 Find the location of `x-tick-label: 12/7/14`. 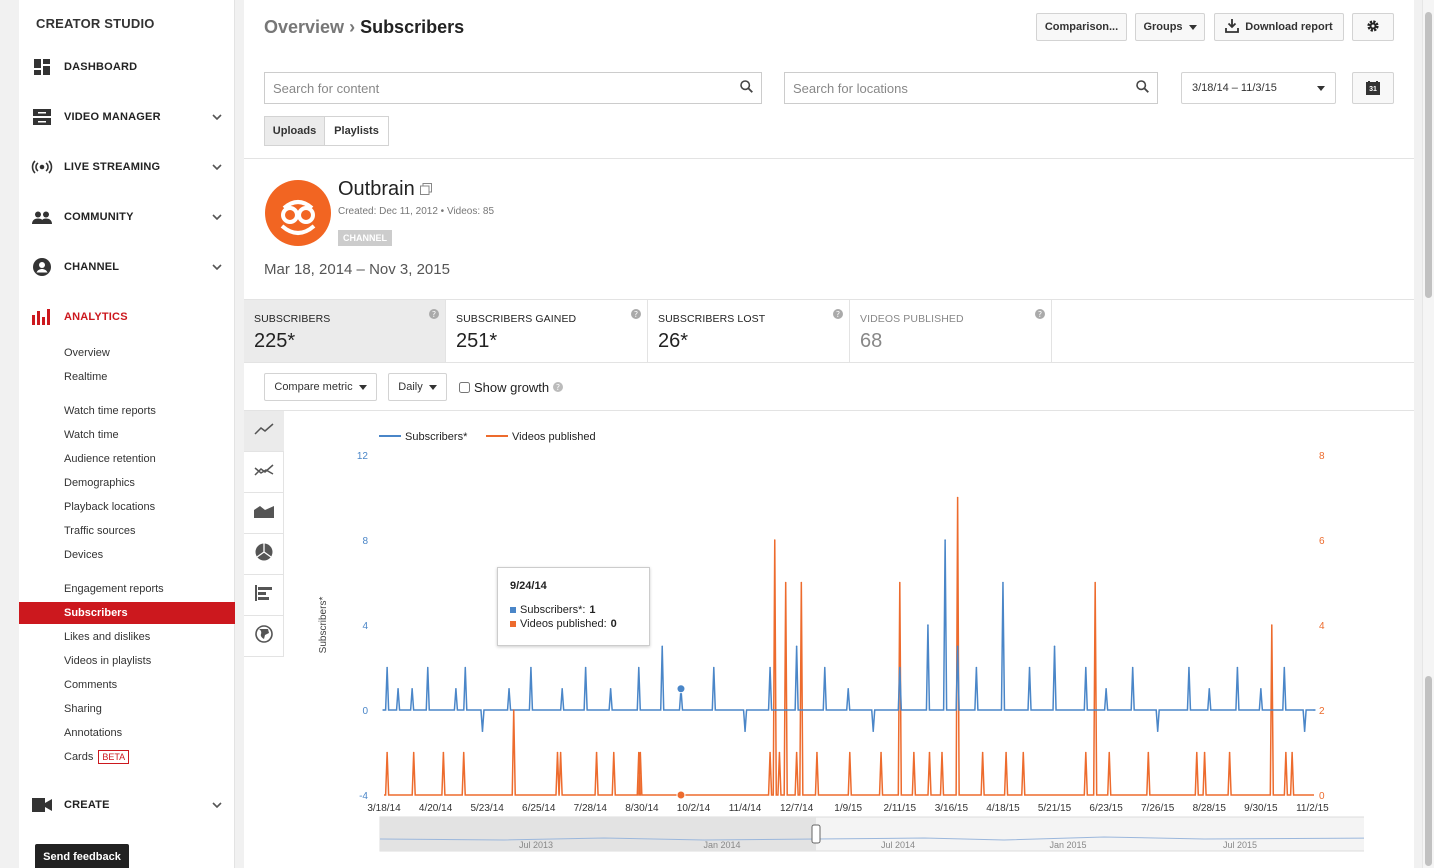

x-tick-label: 12/7/14 is located at coordinates (797, 808).